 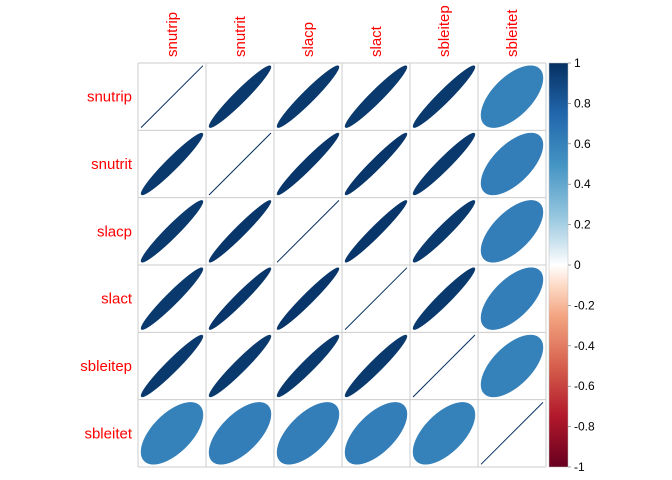 I want to click on correlation-ellipse-sbleitep-slact, so click(x=376, y=366).